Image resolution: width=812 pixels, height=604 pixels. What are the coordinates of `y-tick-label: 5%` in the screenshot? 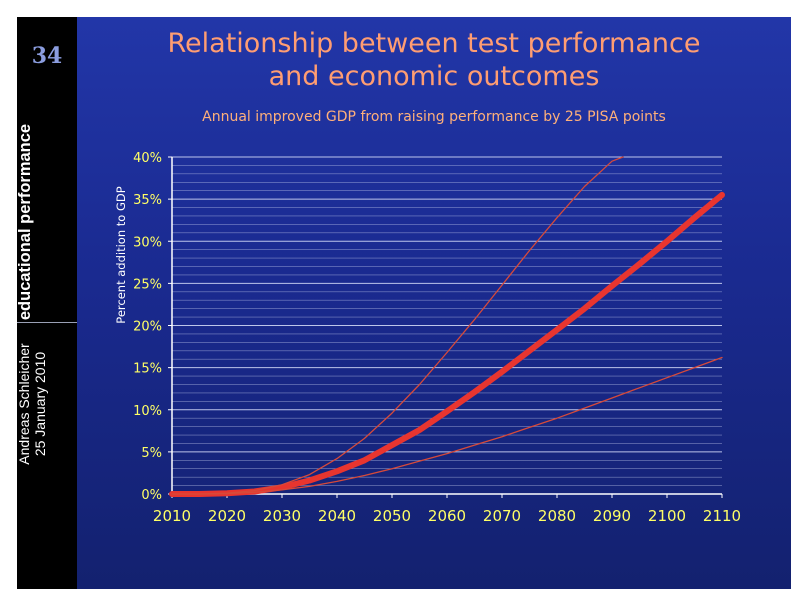 It's located at (151, 453).